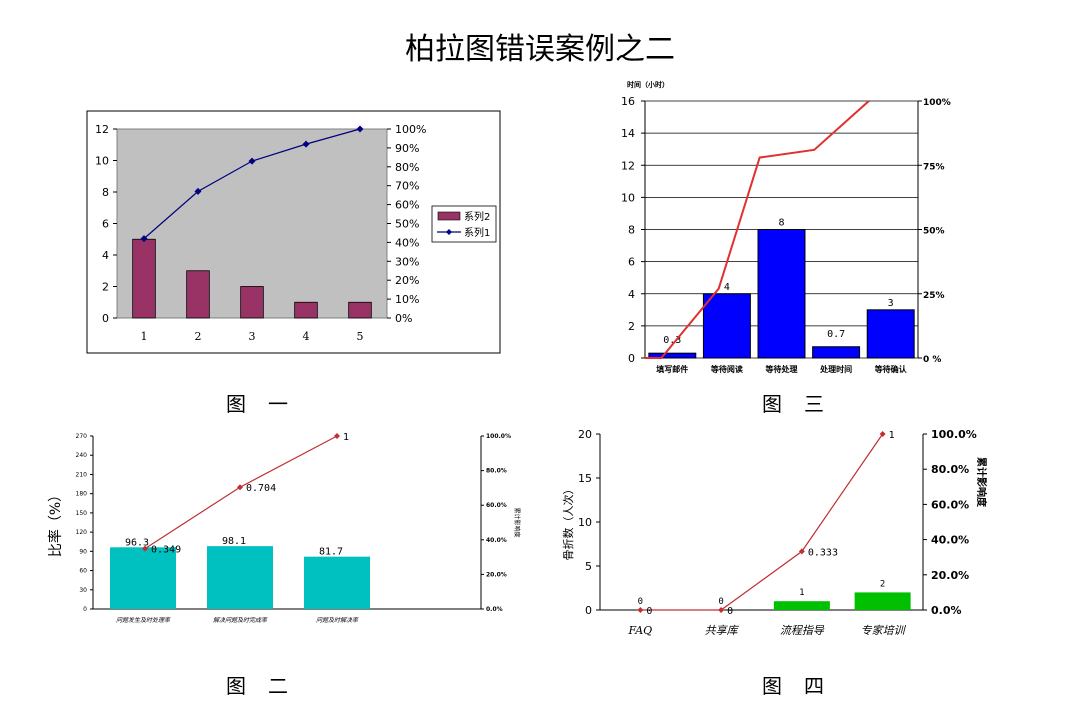 The width and height of the screenshot is (1080, 711). What do you see at coordinates (891, 303) in the screenshot?
I see `data-label: 3` at bounding box center [891, 303].